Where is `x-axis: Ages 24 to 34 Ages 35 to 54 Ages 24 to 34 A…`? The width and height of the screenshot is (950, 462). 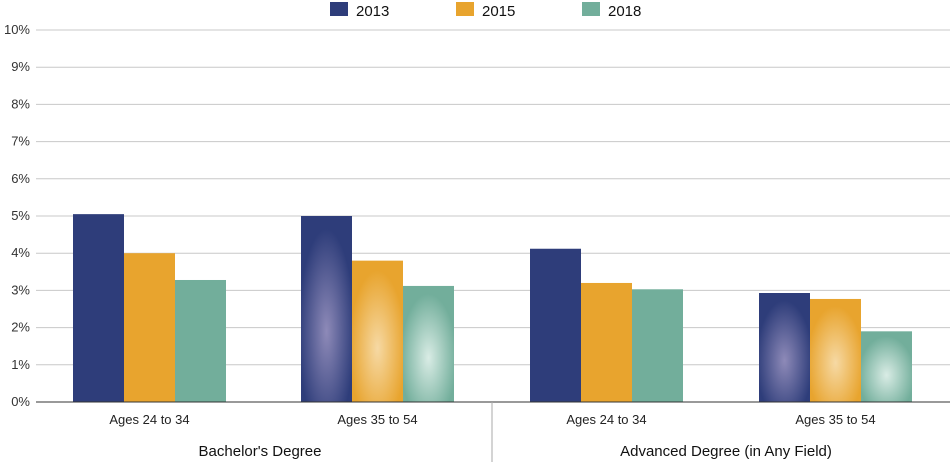 x-axis: Ages 24 to 34 Ages 35 to 54 Ages 24 to 34 A… is located at coordinates (492, 419).